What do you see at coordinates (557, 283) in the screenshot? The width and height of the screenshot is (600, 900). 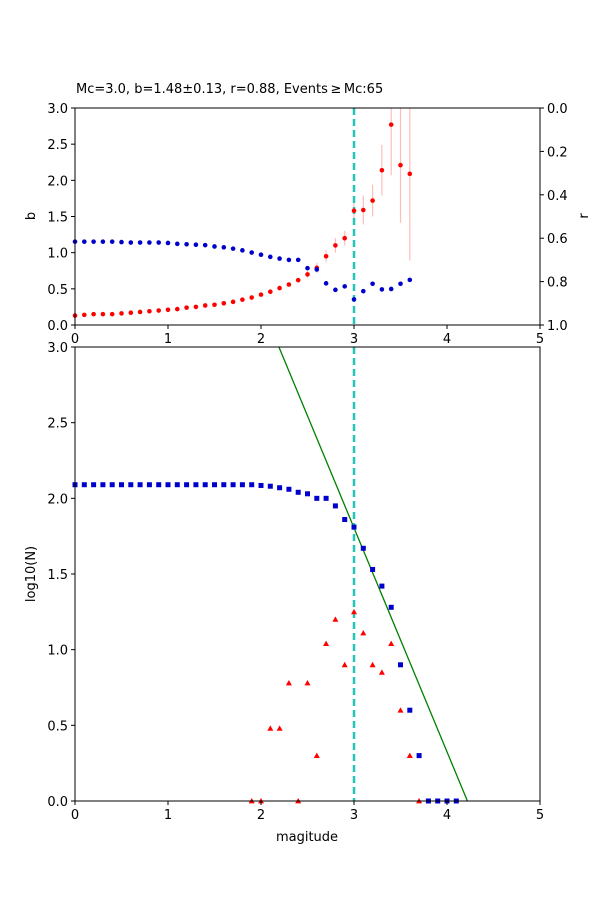 I see `r-tick-label: 0.8` at bounding box center [557, 283].